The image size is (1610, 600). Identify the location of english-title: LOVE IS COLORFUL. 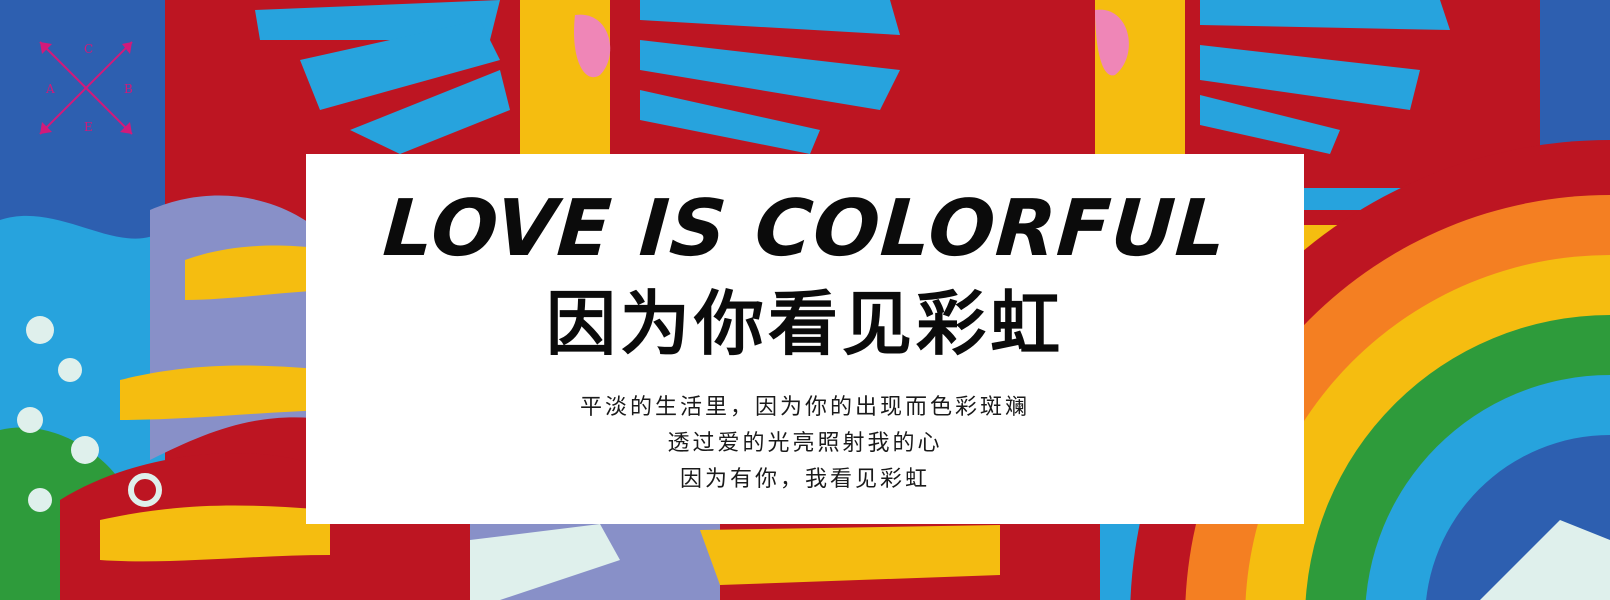
(805, 229).